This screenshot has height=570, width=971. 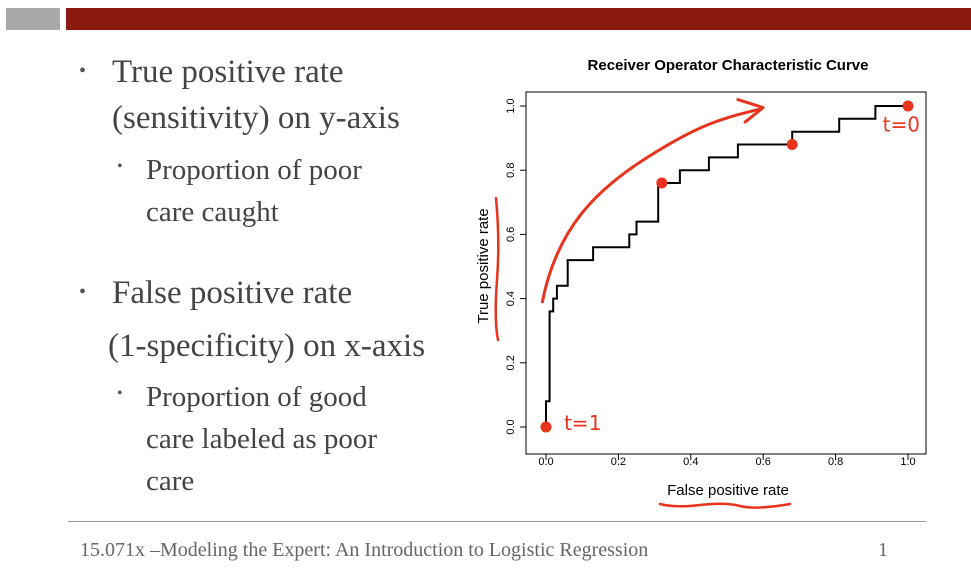 What do you see at coordinates (728, 490) in the screenshot?
I see `x-axis-label: False positive rate` at bounding box center [728, 490].